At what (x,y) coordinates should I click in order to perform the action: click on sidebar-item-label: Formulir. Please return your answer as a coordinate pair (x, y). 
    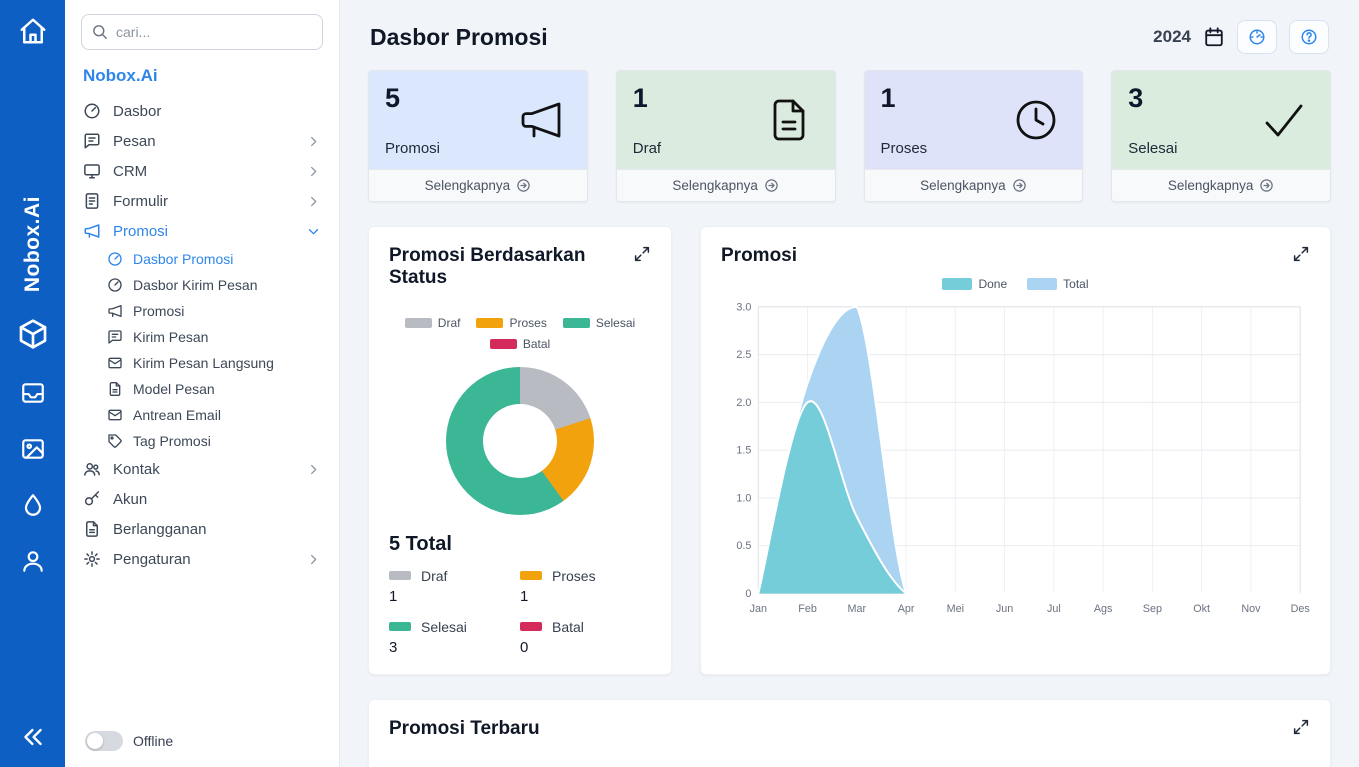
    Looking at the image, I should click on (140, 201).